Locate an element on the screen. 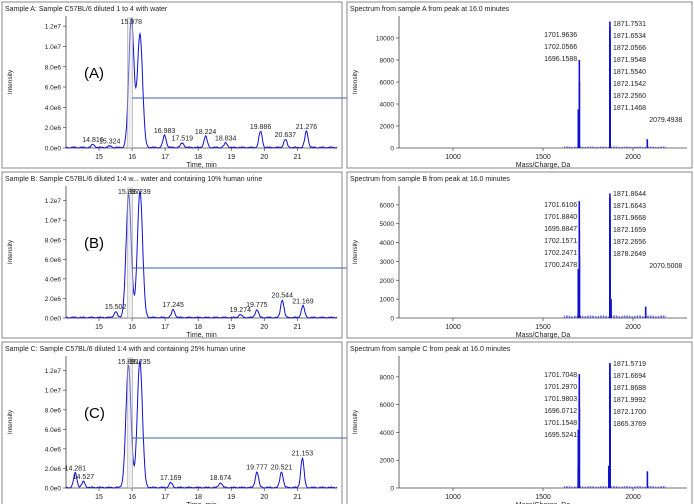  mass-label: 1871.6534 is located at coordinates (629, 36).